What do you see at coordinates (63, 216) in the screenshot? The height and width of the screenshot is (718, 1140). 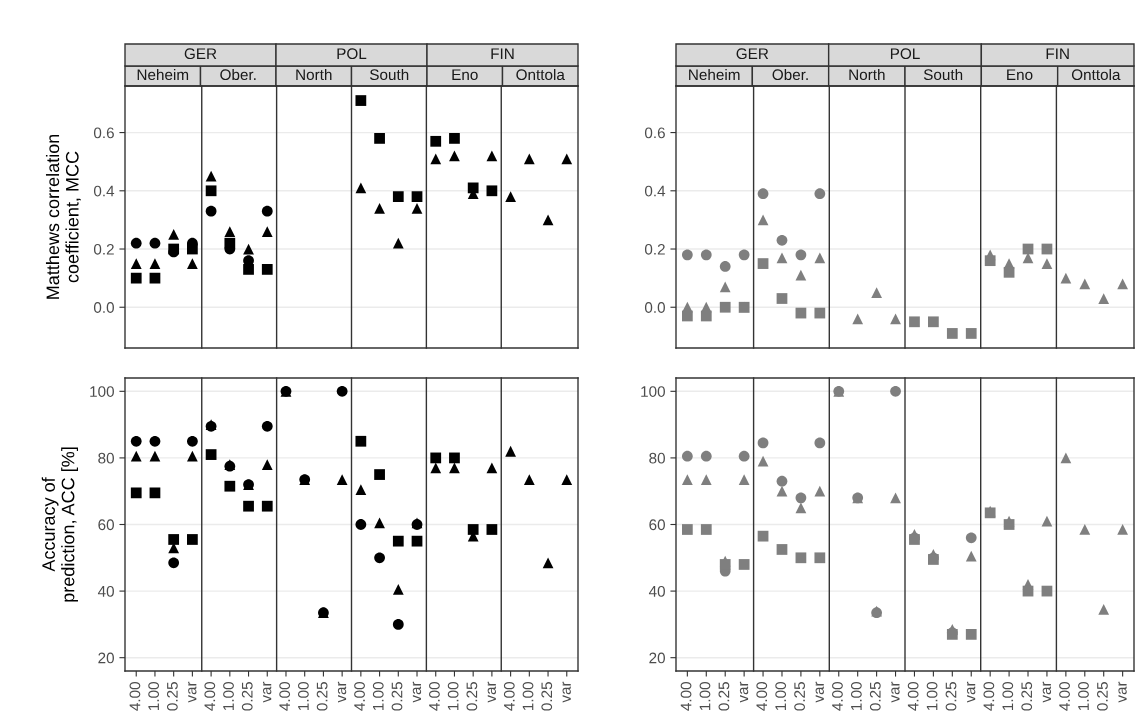 I see `y-axis-title: Matthews correlation coefficient, MCC` at bounding box center [63, 216].